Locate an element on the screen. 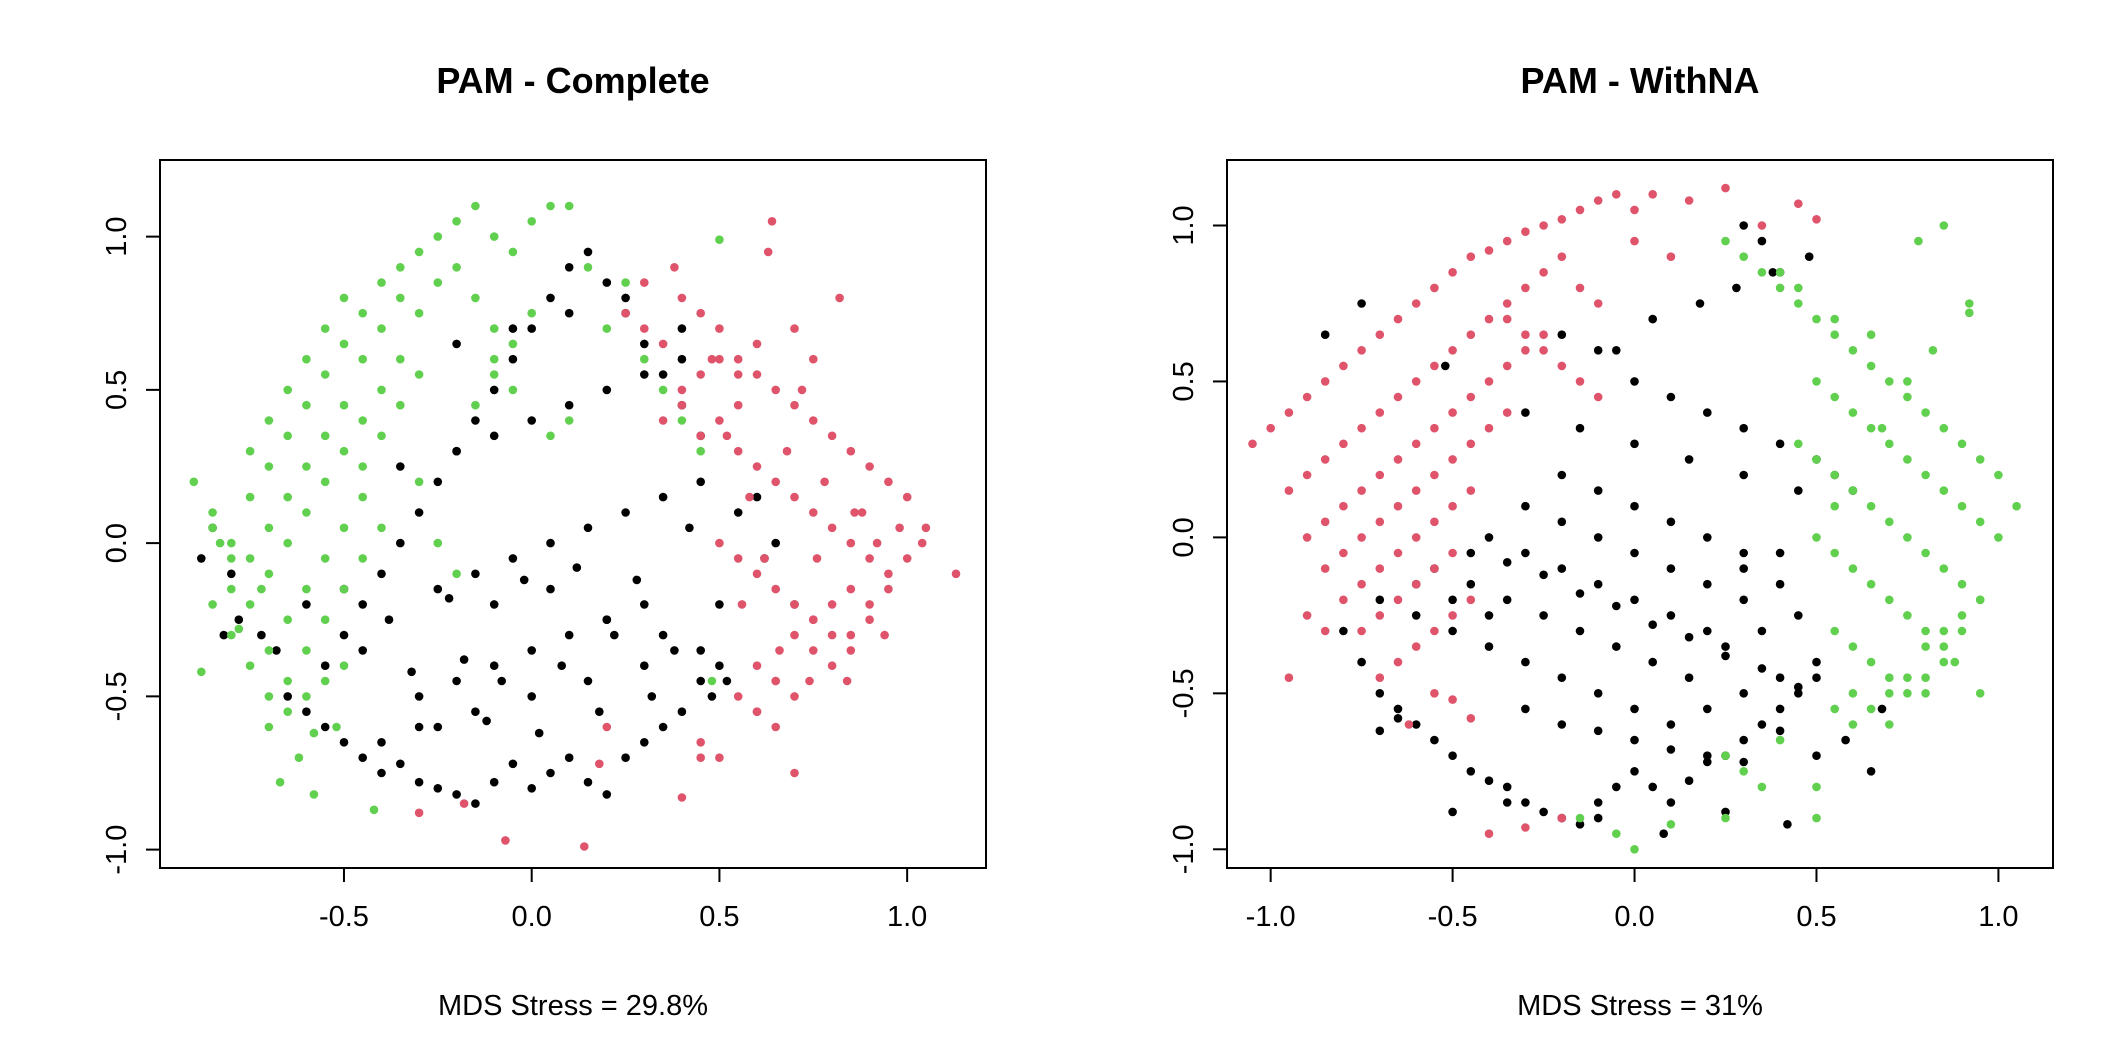  x-tick-label: 0.5 is located at coordinates (1816, 917).